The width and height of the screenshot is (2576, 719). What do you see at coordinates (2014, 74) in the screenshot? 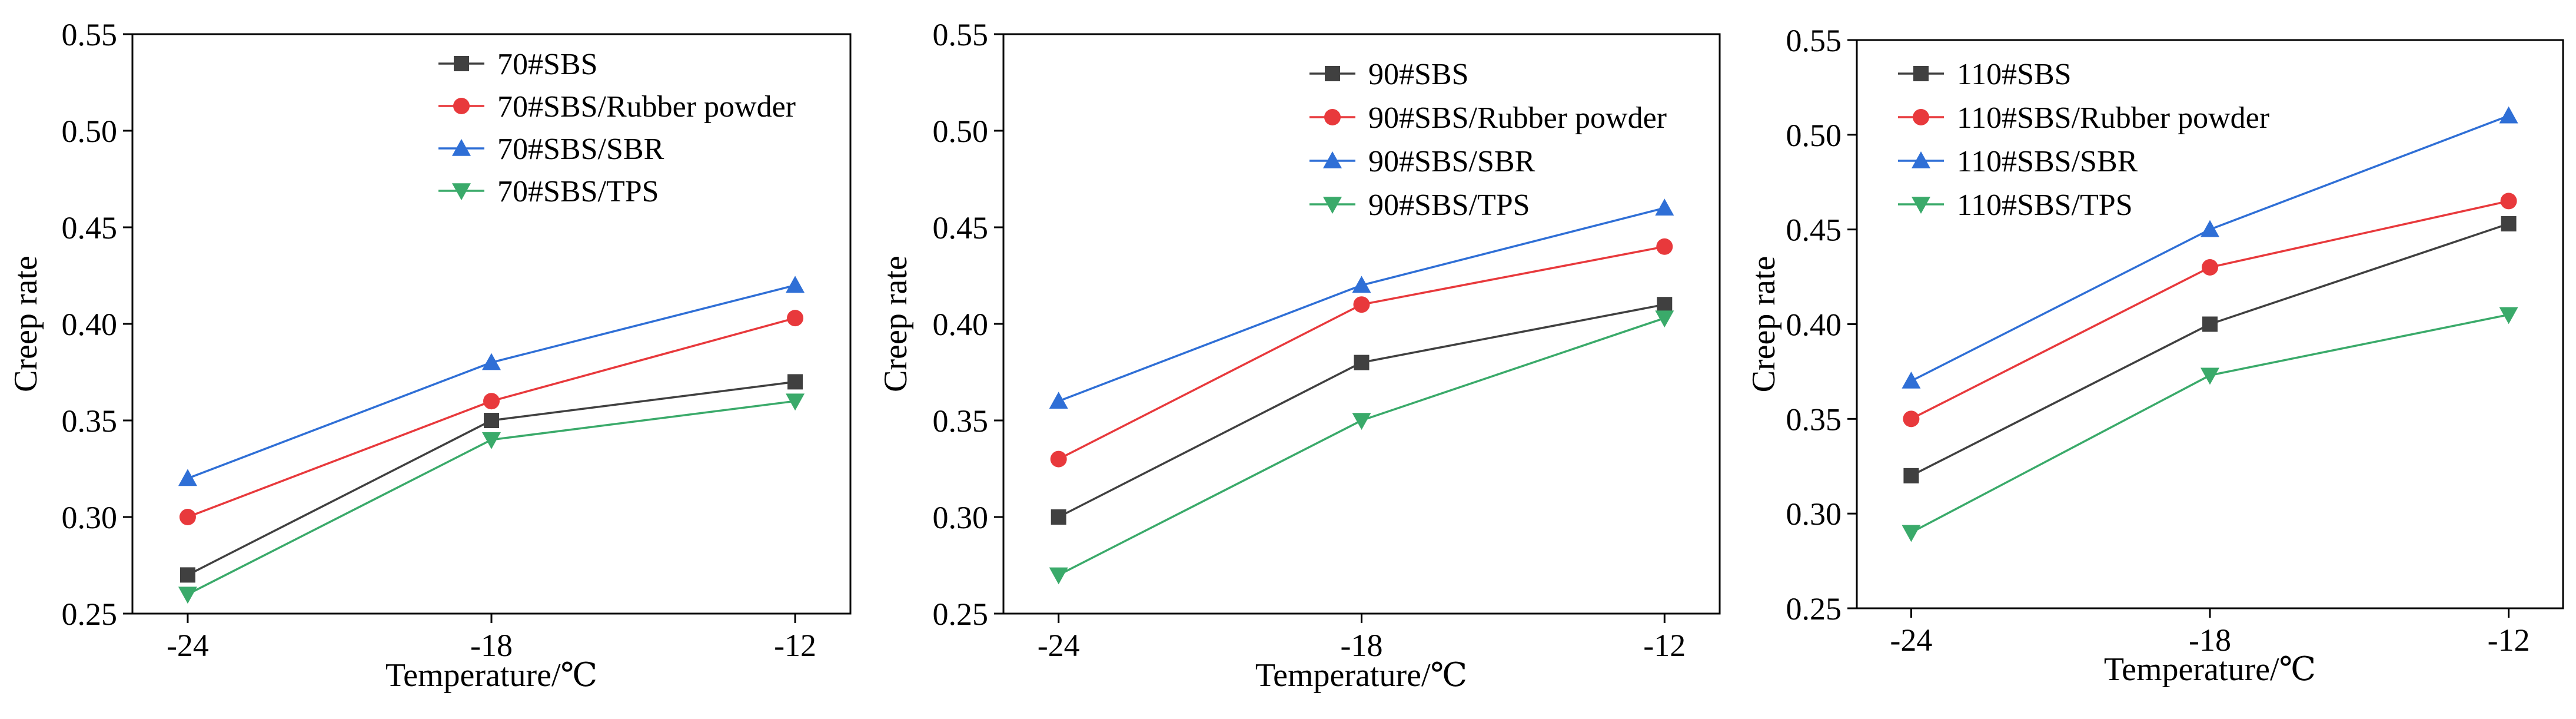
I see `legend-label: 110#SBS` at bounding box center [2014, 74].